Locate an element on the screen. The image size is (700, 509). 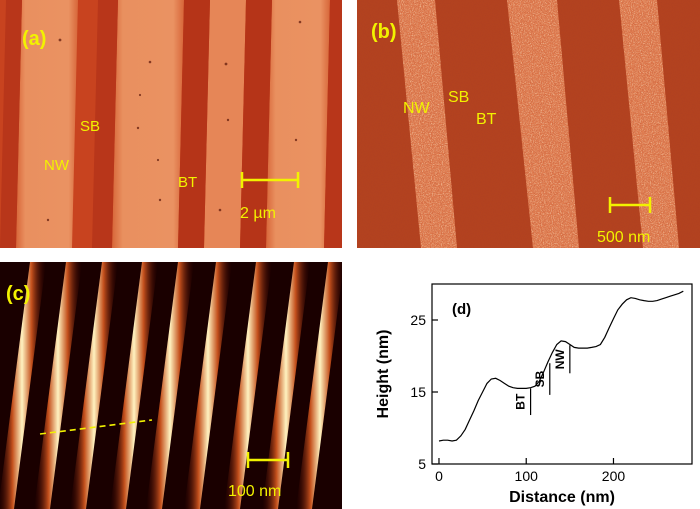
panel-a-scale-label: 2 µm is located at coordinates (258, 213).